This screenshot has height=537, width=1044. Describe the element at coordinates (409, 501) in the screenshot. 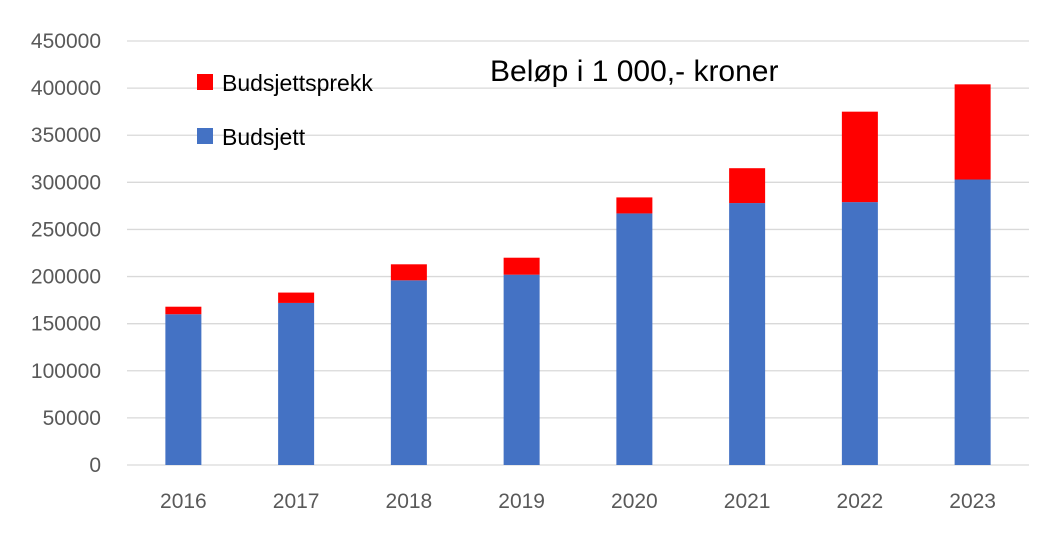

I see `x-tick-label: 2018` at that location.